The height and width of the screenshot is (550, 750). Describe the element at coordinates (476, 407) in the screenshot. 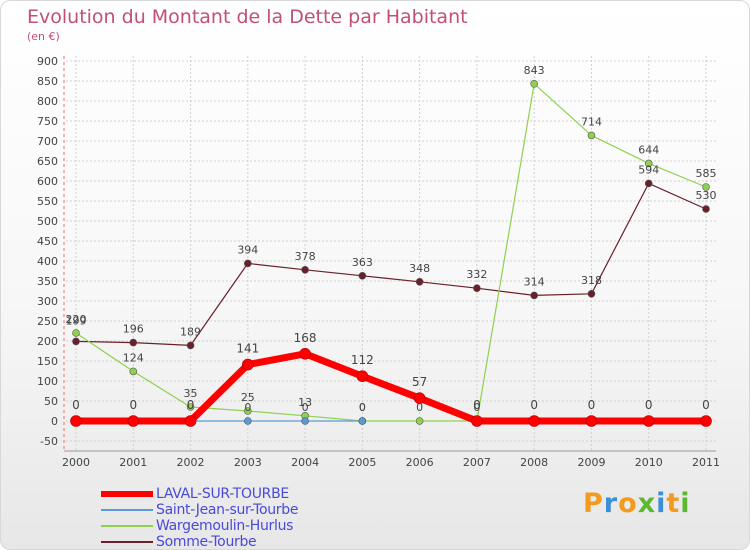

I see `data-label-wargemoulin-hurlus: 0` at that location.